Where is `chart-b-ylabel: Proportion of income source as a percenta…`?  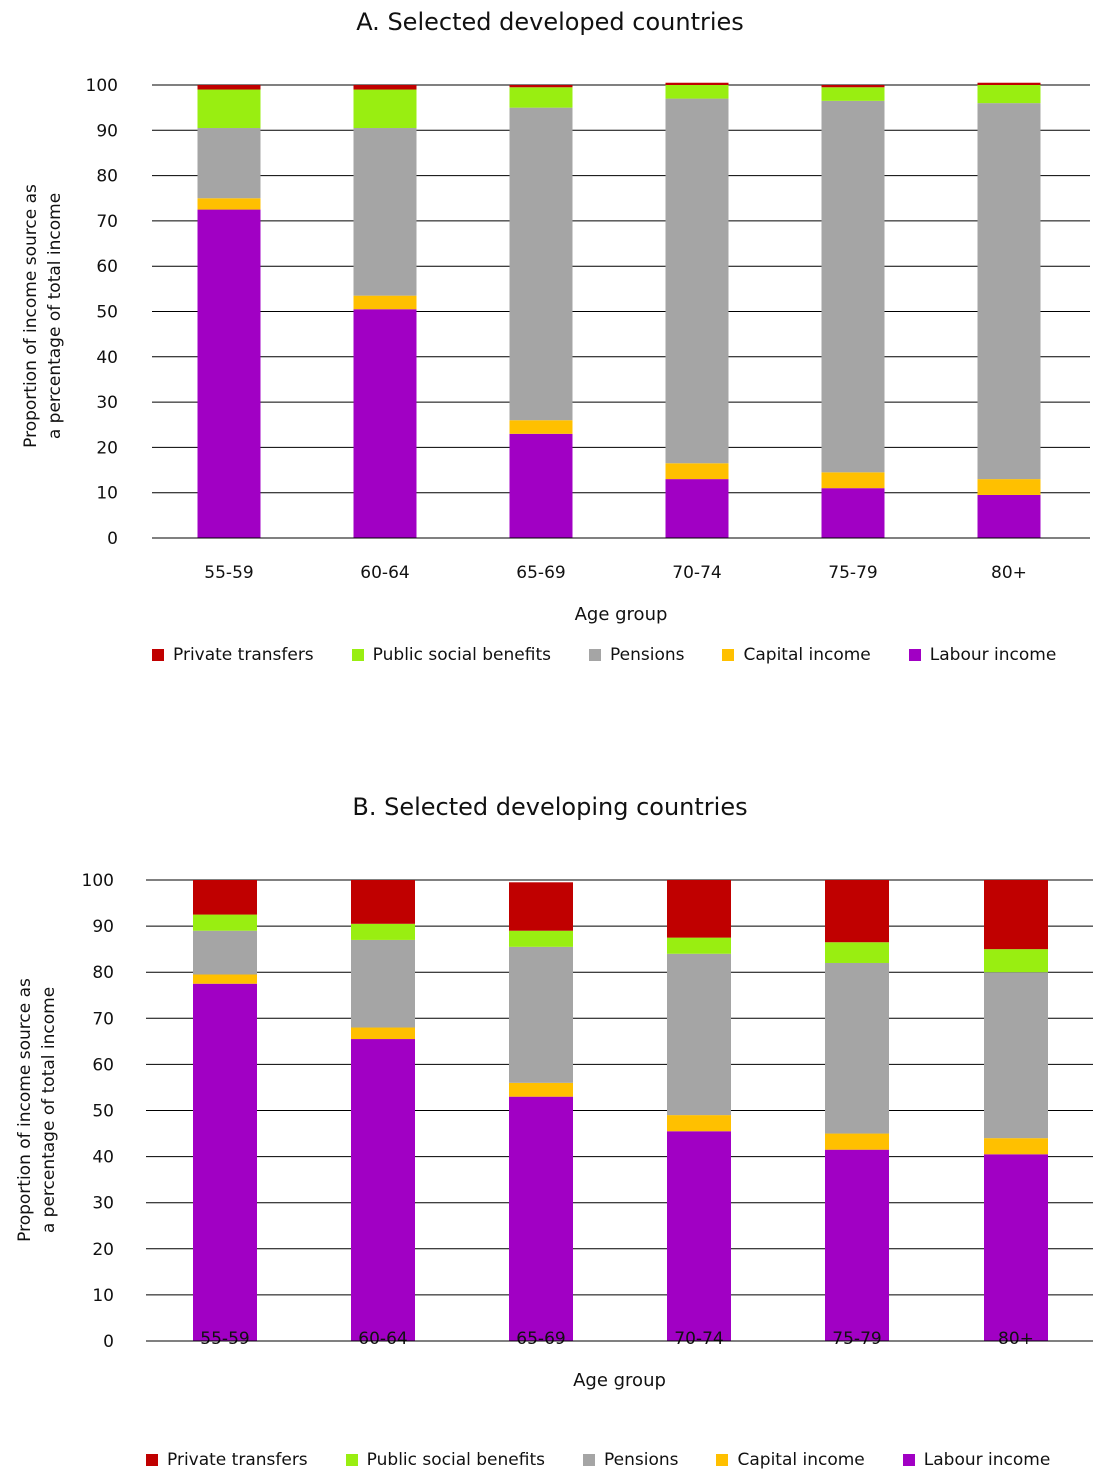
chart-b-ylabel: Proportion of income source as a percenta… is located at coordinates (37, 1110).